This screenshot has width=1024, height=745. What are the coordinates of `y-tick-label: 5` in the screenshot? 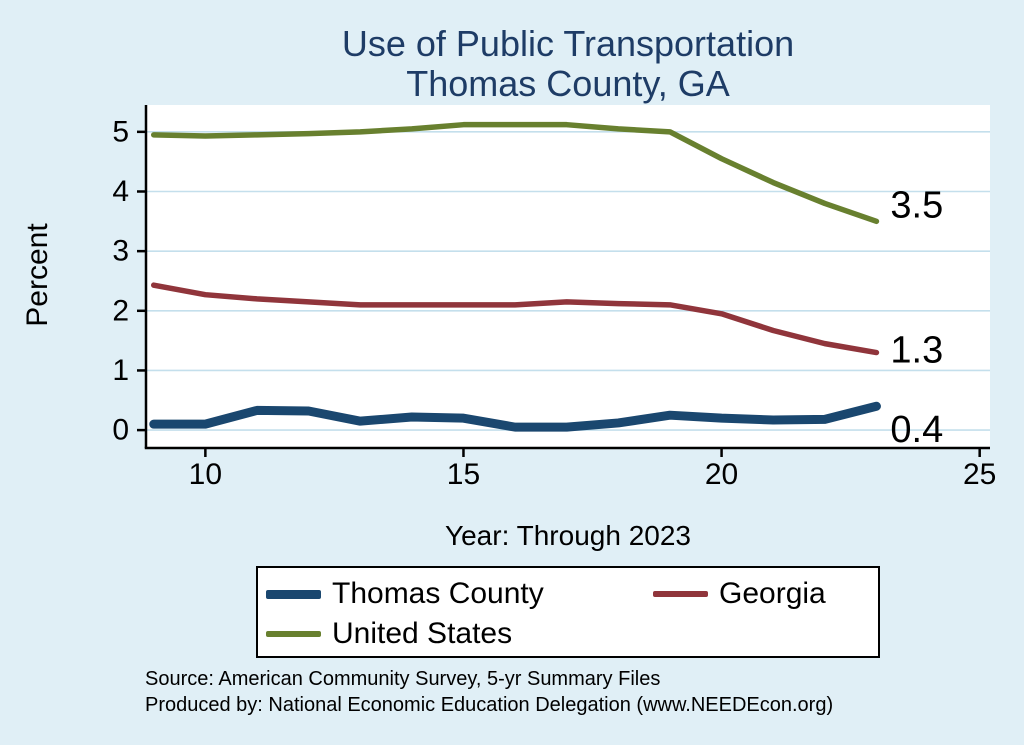 It's located at (120, 131).